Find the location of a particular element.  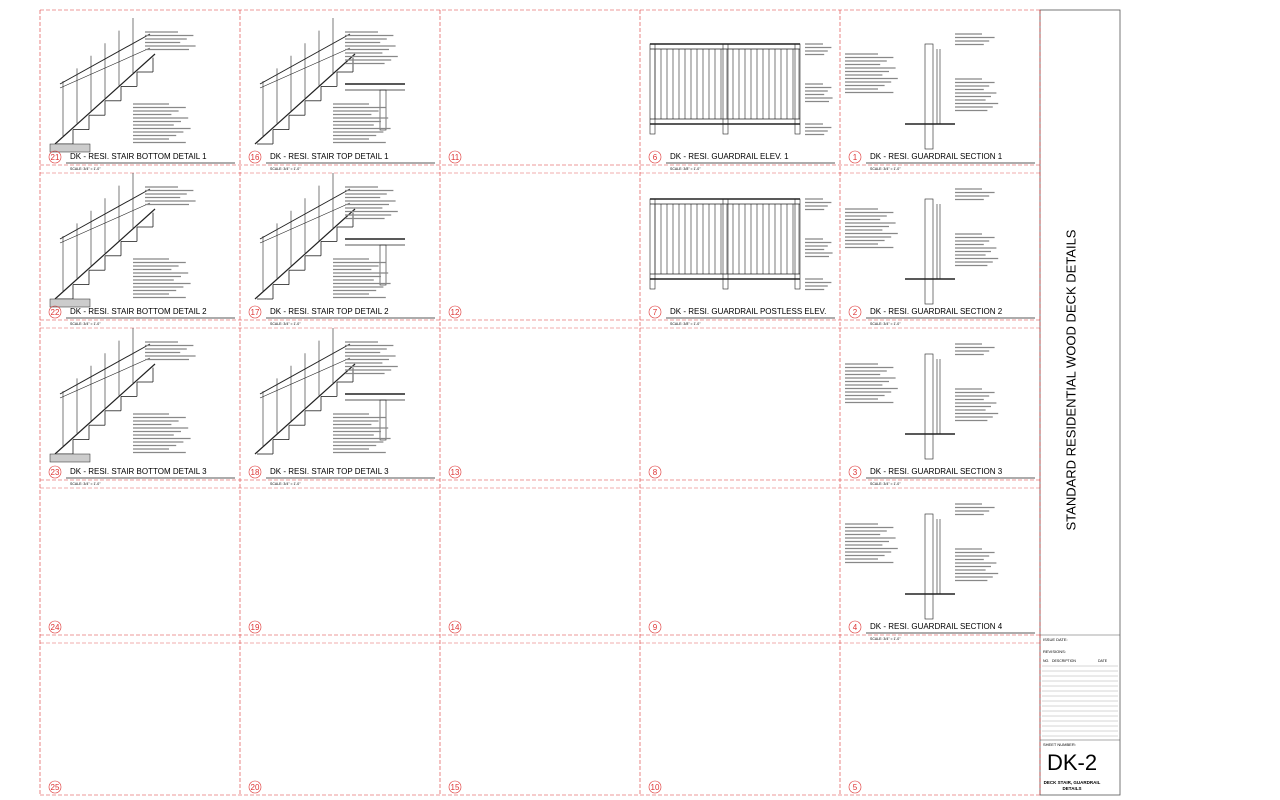

sheet-number: DK-2 is located at coordinates (1072, 762).